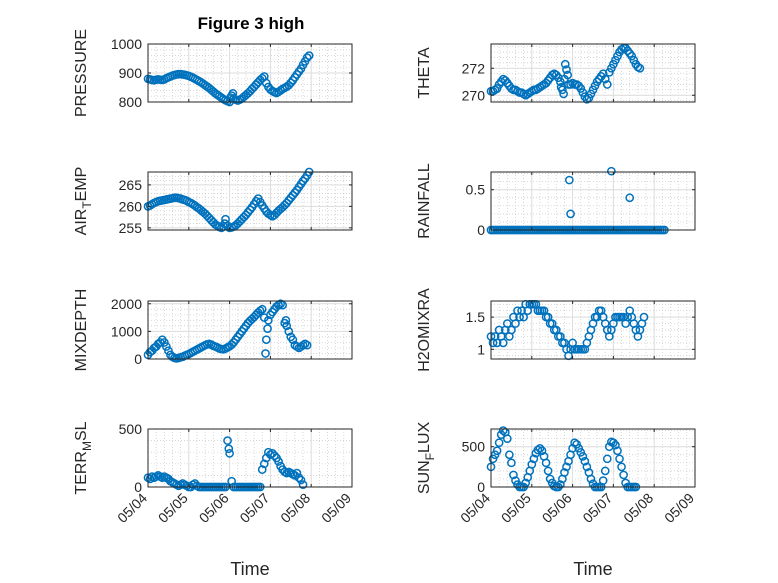 The height and width of the screenshot is (583, 778). Describe the element at coordinates (81, 184) in the screenshot. I see `y-label-rest: EMP` at that location.